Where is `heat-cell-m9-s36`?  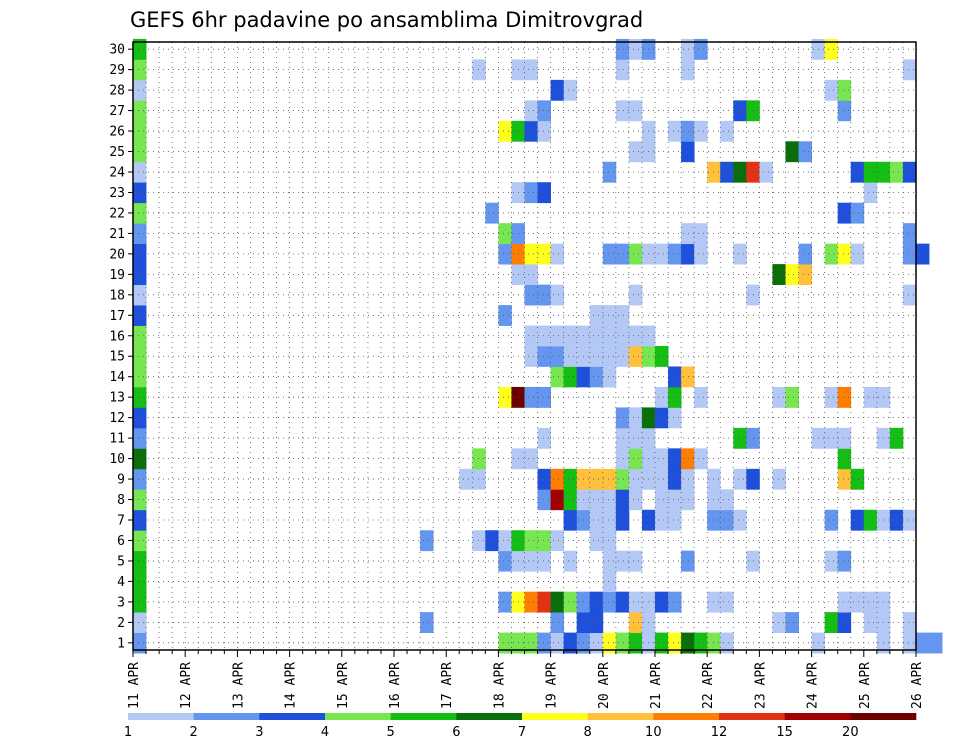 heat-cell-m9-s36 is located at coordinates (609, 479).